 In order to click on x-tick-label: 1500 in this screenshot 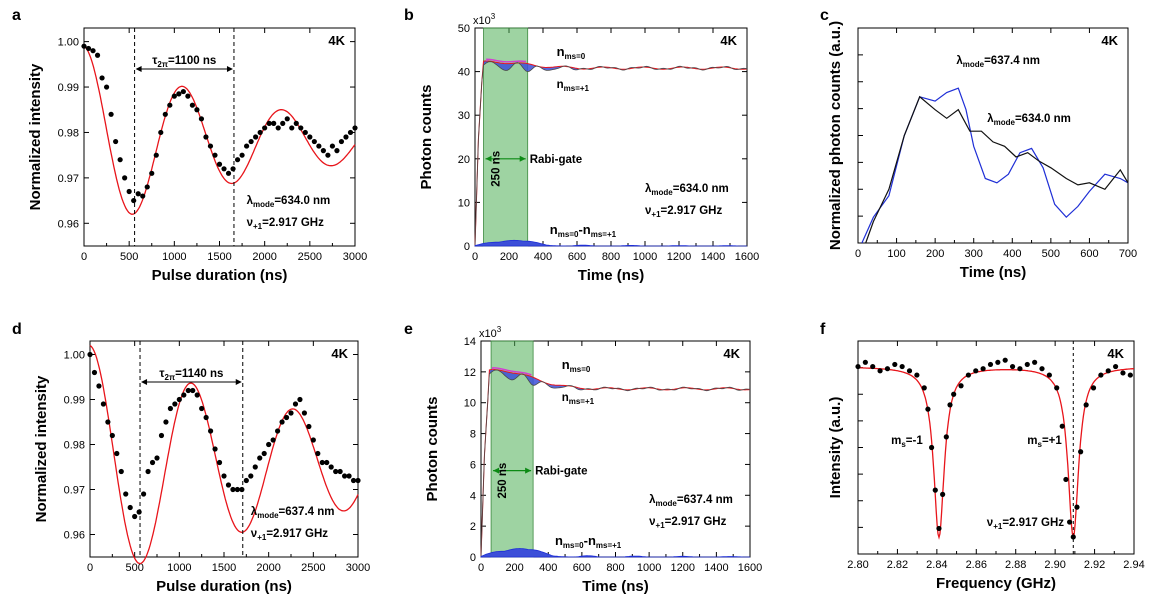, I will do `click(224, 568)`.